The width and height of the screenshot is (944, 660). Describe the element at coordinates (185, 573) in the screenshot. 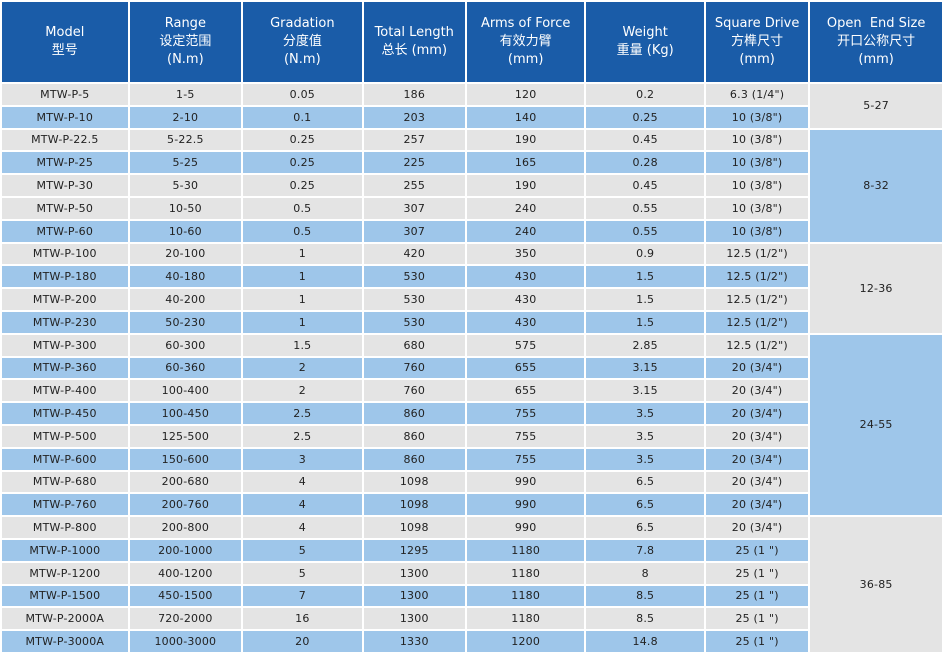

I see `range-cell: 400-1200` at that location.